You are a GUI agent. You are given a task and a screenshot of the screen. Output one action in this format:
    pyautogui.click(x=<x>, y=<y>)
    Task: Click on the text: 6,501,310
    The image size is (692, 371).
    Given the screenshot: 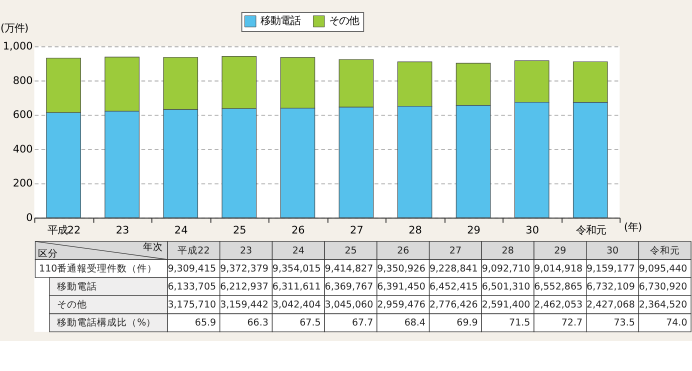 What is the action you would take?
    pyautogui.click(x=506, y=286)
    